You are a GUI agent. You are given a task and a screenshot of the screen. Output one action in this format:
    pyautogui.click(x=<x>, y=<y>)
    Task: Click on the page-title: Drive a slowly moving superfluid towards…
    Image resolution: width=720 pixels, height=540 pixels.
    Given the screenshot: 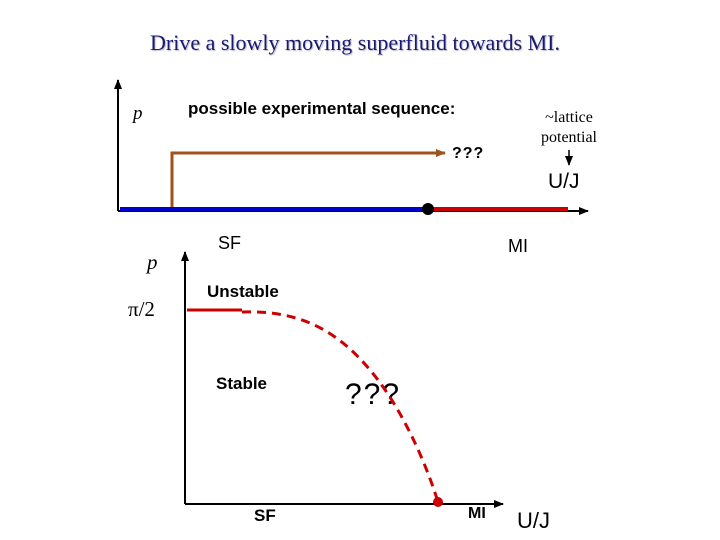 What is the action you would take?
    pyautogui.click(x=355, y=42)
    